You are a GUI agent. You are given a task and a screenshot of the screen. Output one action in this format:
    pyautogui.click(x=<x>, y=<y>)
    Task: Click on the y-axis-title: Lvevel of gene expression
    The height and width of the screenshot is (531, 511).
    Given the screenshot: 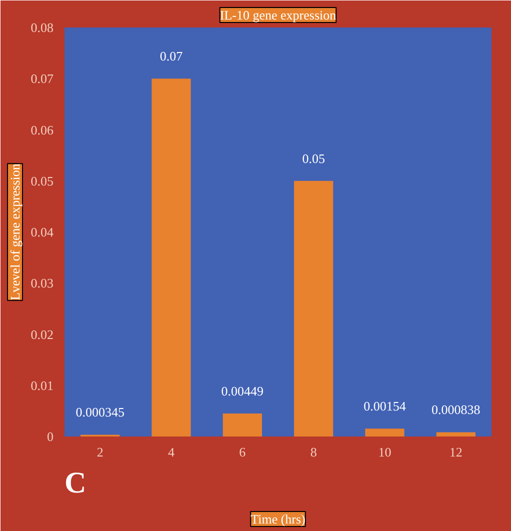 What is the action you would take?
    pyautogui.click(x=15, y=231)
    